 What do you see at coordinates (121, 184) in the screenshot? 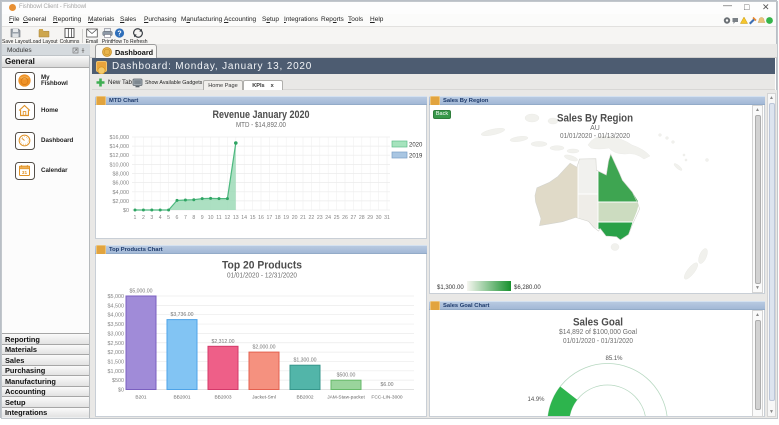
I see `svg-text: $6,000` at bounding box center [121, 184].